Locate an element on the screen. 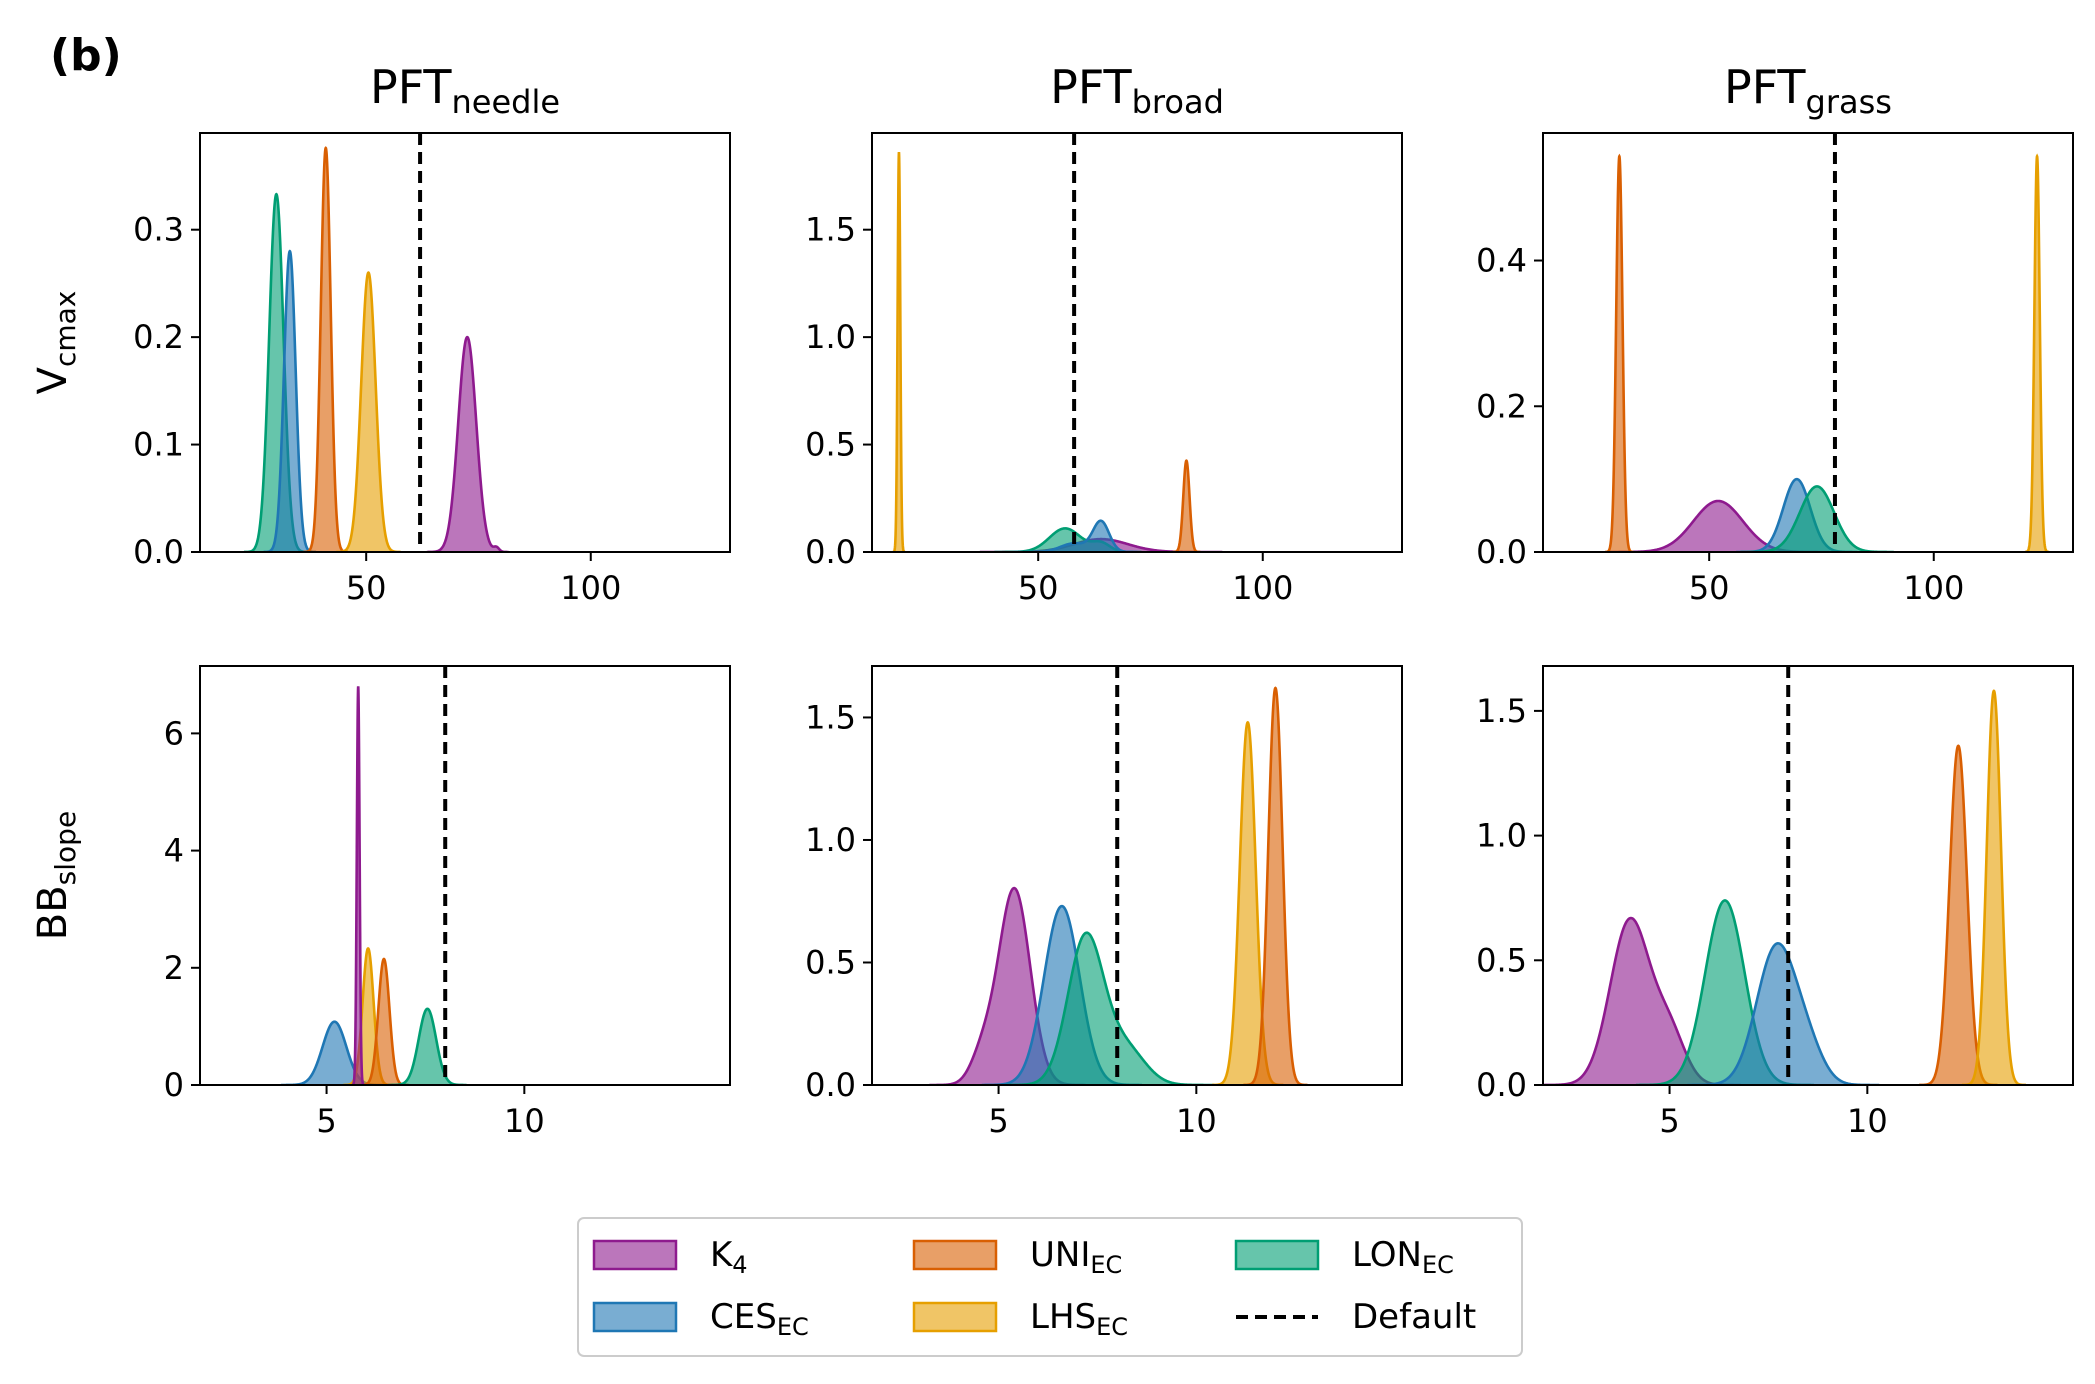  density-LON is located at coordinates (1110, 1008).